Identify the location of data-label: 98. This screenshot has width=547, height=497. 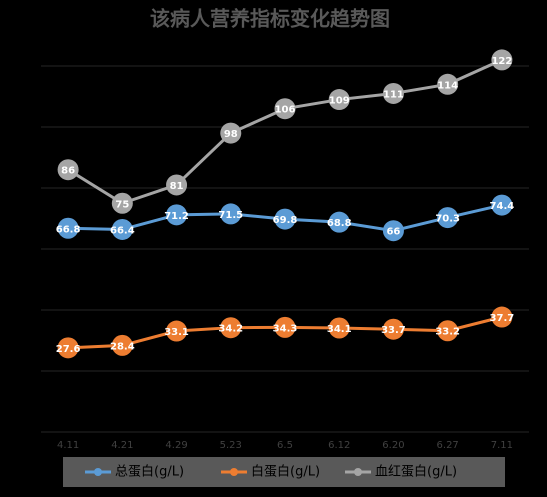
(231, 134).